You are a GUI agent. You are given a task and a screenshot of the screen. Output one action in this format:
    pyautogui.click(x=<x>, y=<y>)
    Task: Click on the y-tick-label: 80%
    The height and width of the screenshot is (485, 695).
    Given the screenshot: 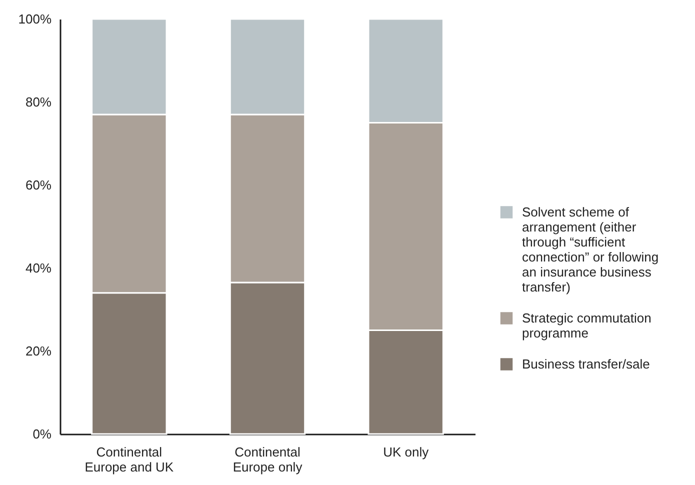 What is the action you would take?
    pyautogui.click(x=38, y=102)
    